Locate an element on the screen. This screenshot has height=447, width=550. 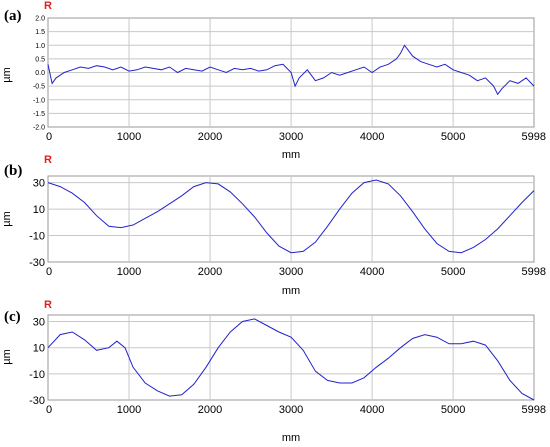
y-tick-label: 2.0 is located at coordinates (40, 19).